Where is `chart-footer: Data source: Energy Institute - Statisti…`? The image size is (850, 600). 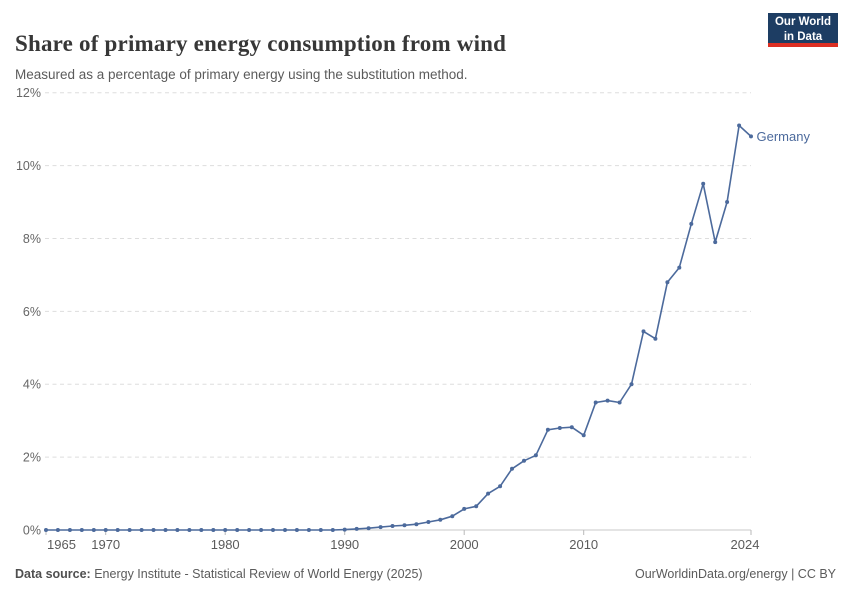
chart-footer: Data source: Energy Institute - Statisti… is located at coordinates (425, 574).